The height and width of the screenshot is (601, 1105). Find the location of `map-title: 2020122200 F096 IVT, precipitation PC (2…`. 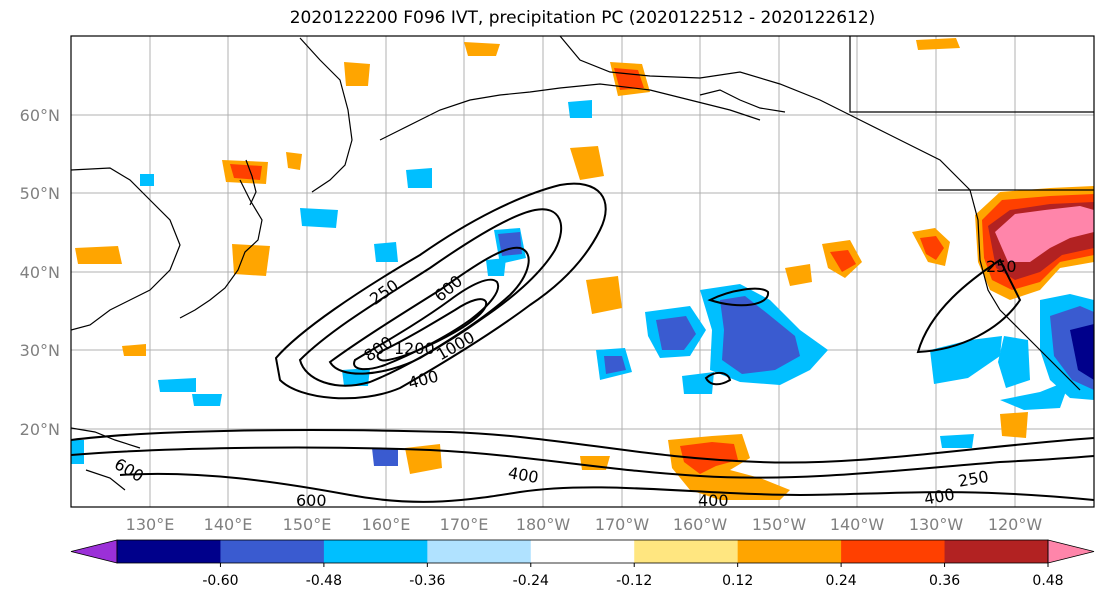

map-title: 2020122200 F096 IVT, precipitation PC (2… is located at coordinates (582, 18).